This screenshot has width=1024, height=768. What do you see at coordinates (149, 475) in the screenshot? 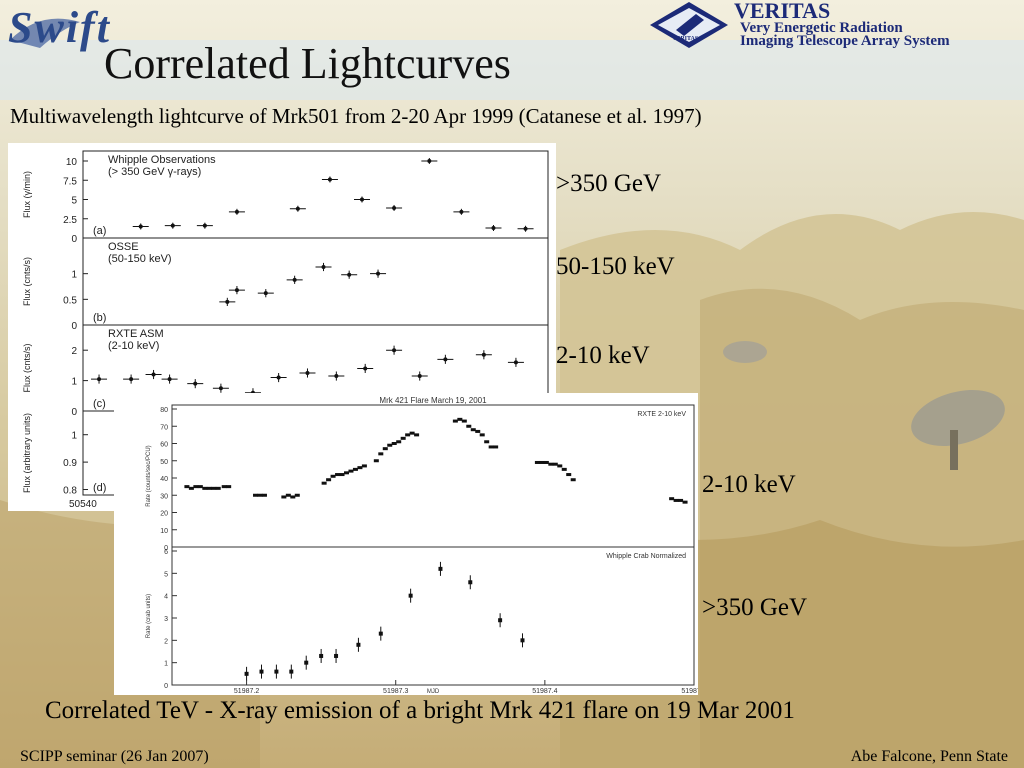
I see `y-axis-label: Rate (counts/sec/PCU)` at bounding box center [149, 475].